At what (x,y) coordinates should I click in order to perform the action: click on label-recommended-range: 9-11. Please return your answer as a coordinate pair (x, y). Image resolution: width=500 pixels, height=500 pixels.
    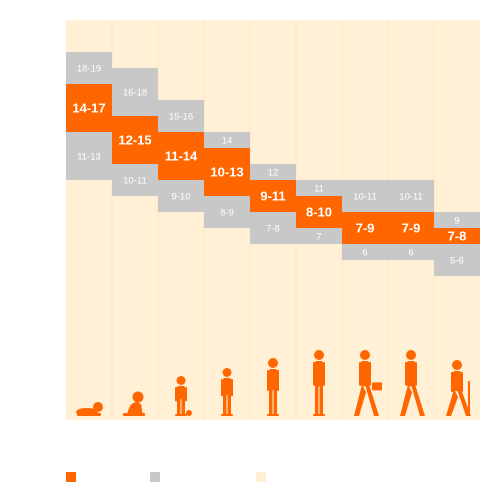
    Looking at the image, I should click on (272, 196).